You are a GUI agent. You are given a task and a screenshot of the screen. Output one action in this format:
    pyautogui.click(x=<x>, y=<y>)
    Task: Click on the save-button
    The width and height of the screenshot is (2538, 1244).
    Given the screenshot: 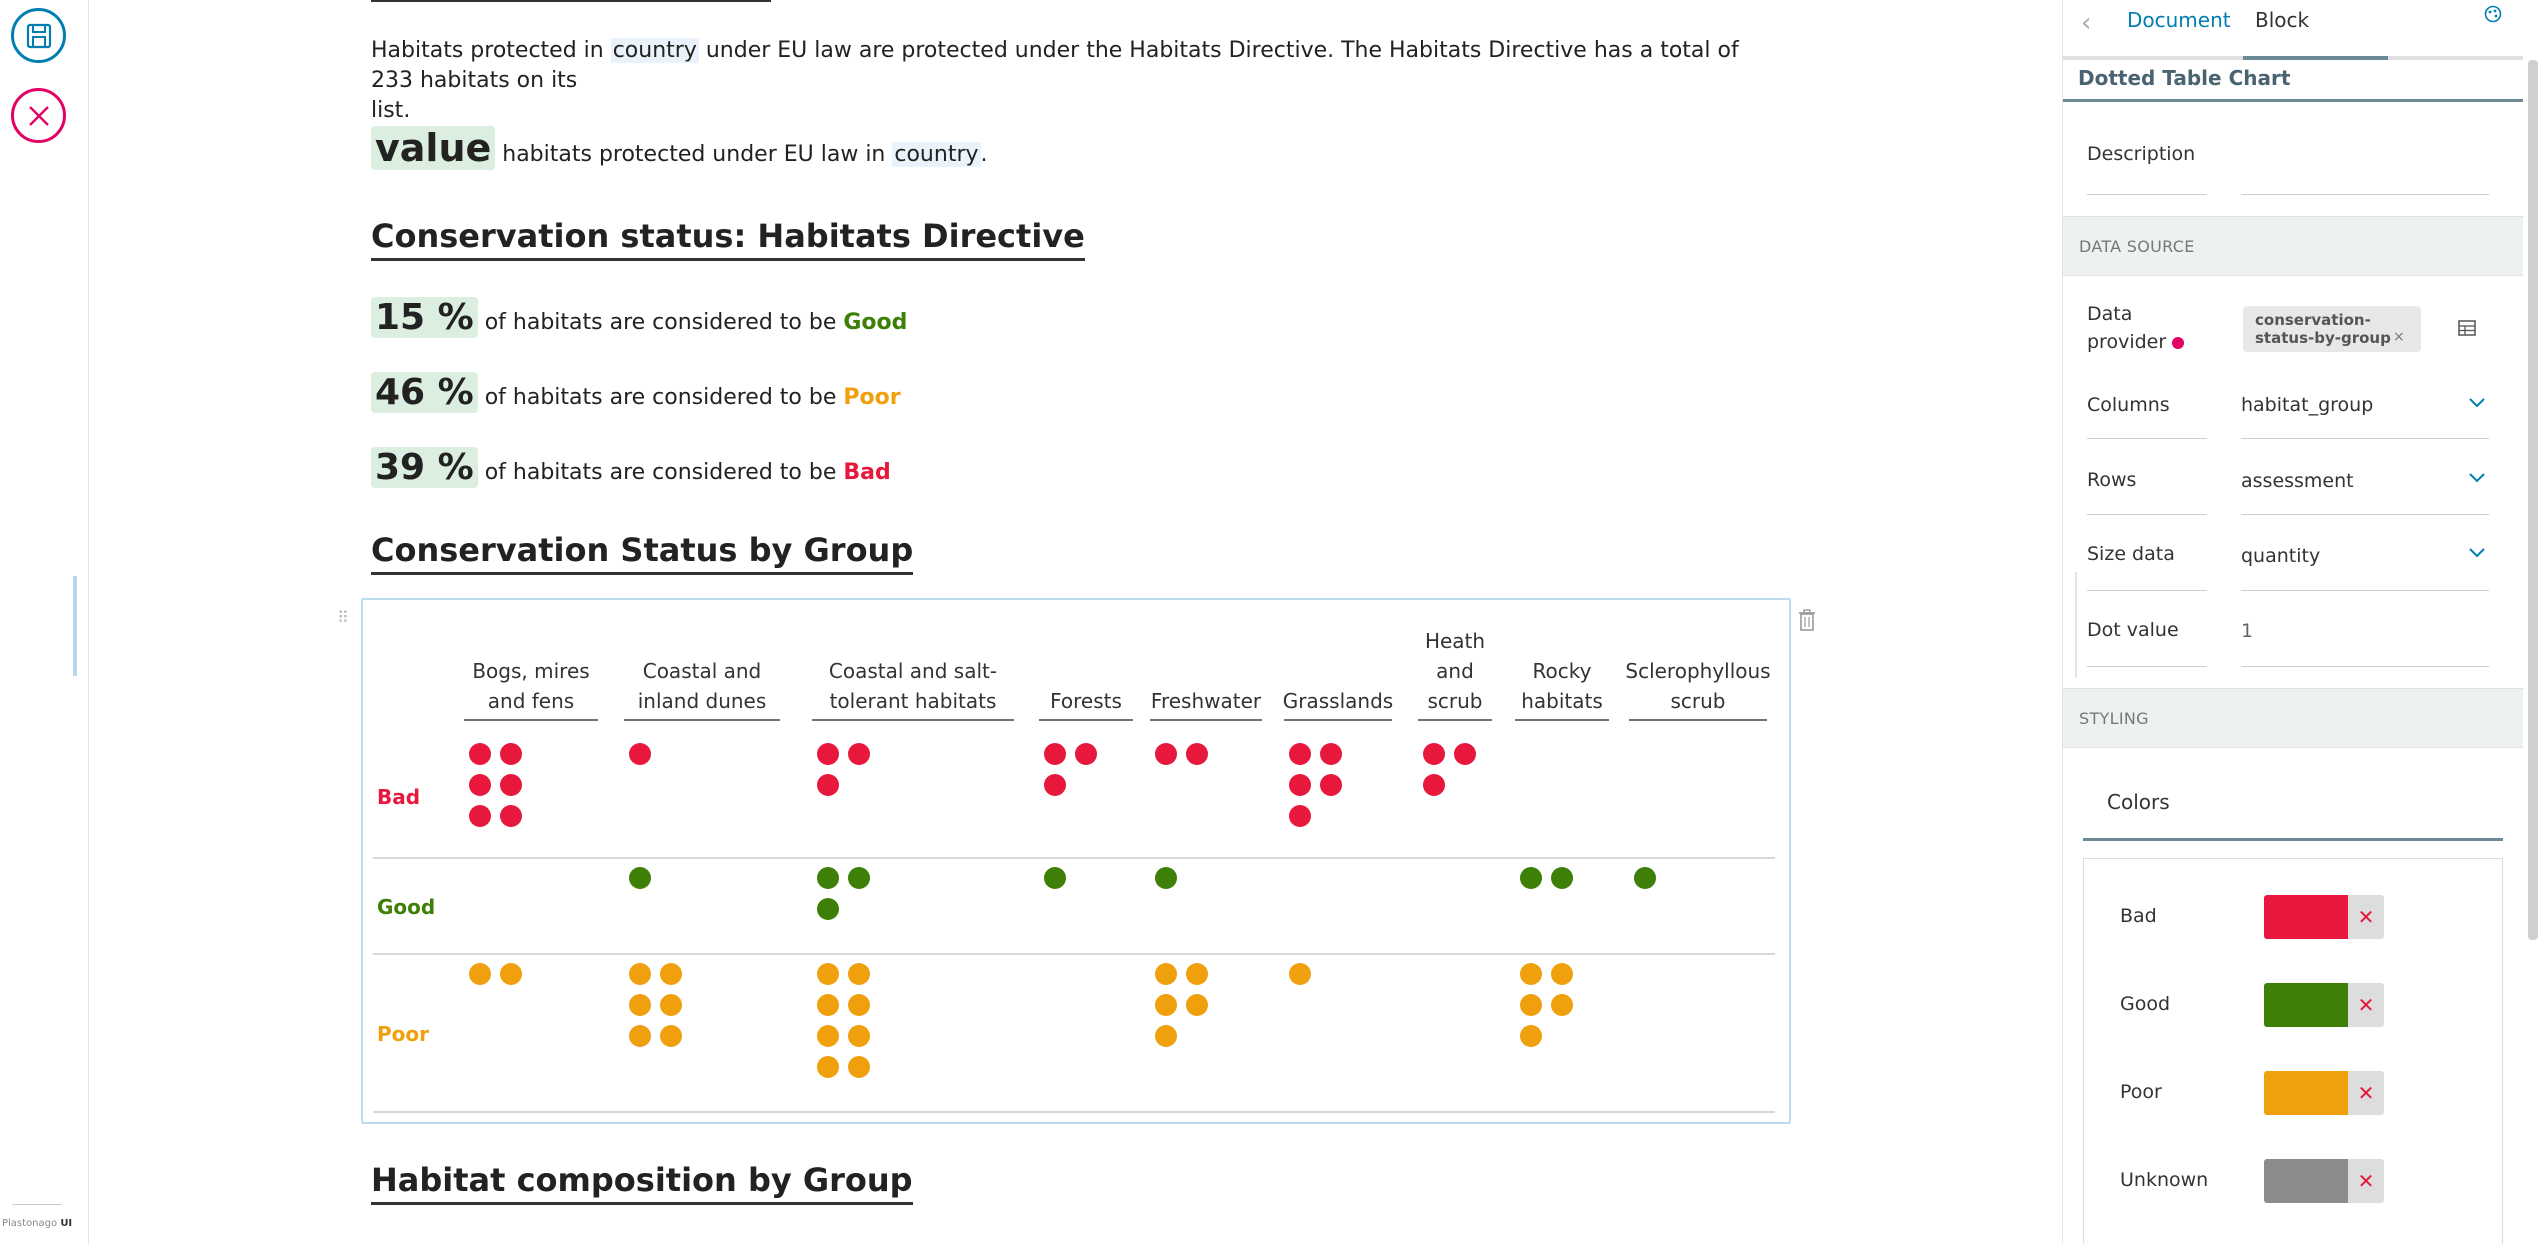 What is the action you would take?
    pyautogui.click(x=38, y=35)
    